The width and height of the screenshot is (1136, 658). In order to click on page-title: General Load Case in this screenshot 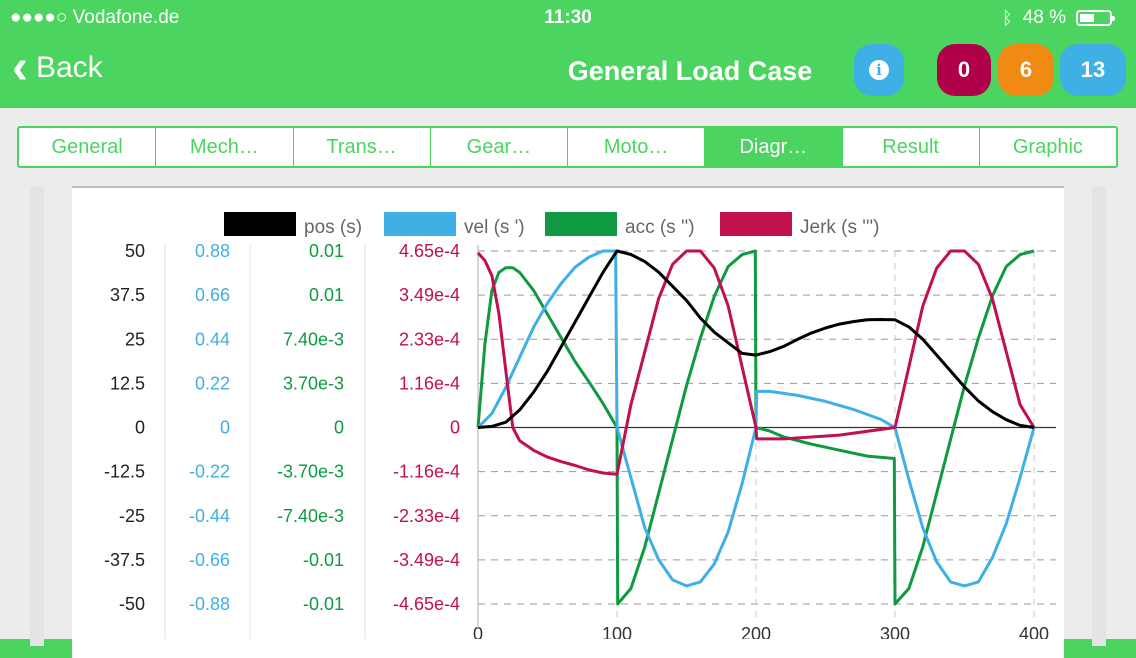, I will do `click(690, 71)`.